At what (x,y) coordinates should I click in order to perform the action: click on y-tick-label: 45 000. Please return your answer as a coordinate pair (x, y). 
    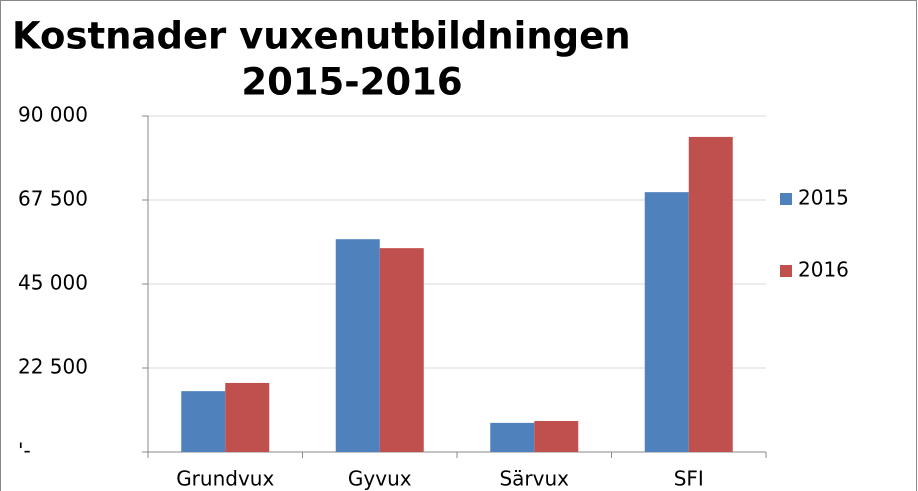
    Looking at the image, I should click on (53, 283).